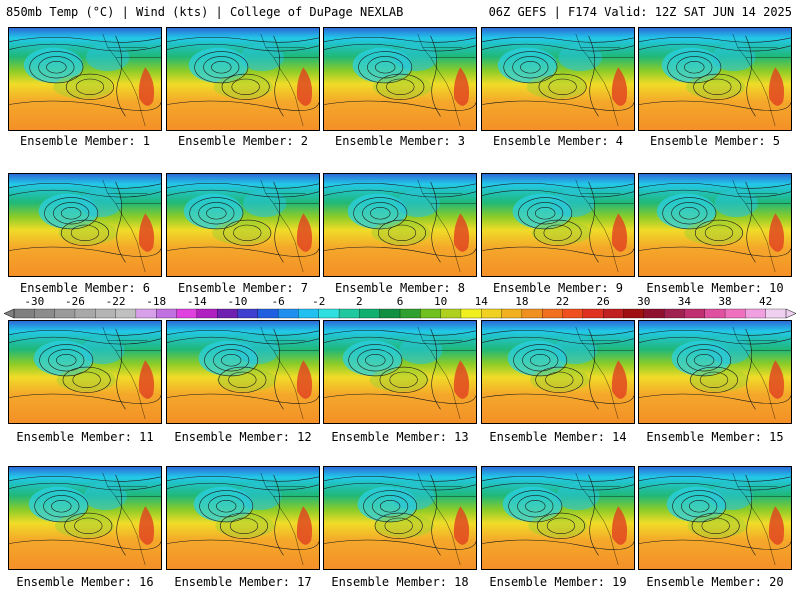 The image size is (800, 600). I want to click on ensemble-member-label: Ensemble Member: 4, so click(558, 141).